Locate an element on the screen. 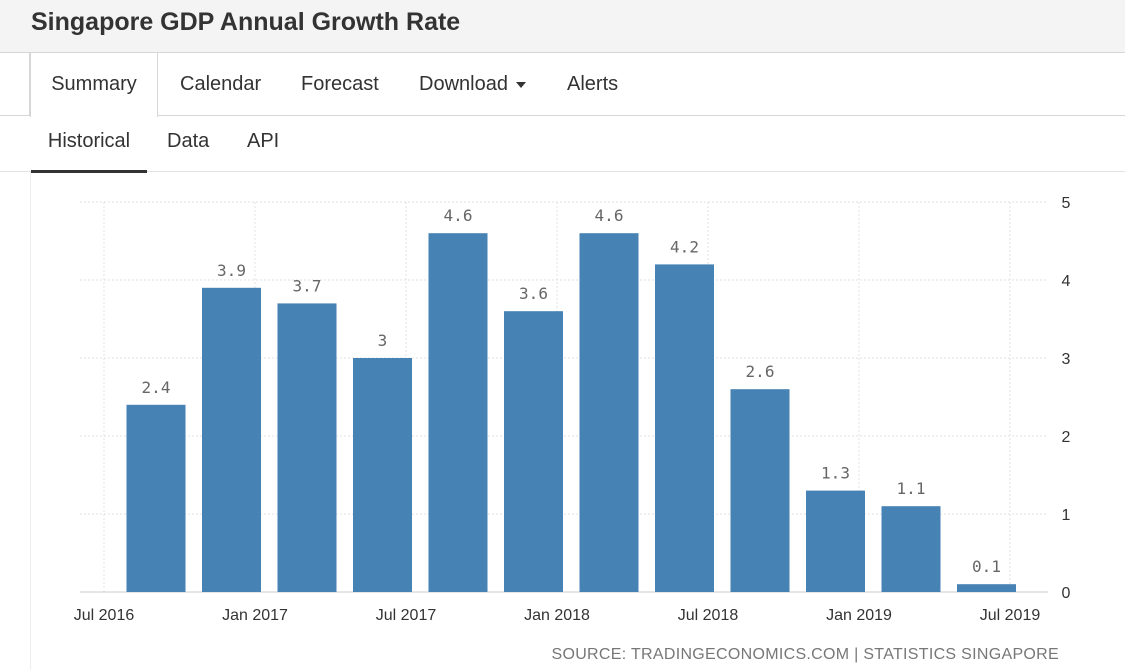 The image size is (1125, 670). data-label: 1.1 is located at coordinates (911, 488).